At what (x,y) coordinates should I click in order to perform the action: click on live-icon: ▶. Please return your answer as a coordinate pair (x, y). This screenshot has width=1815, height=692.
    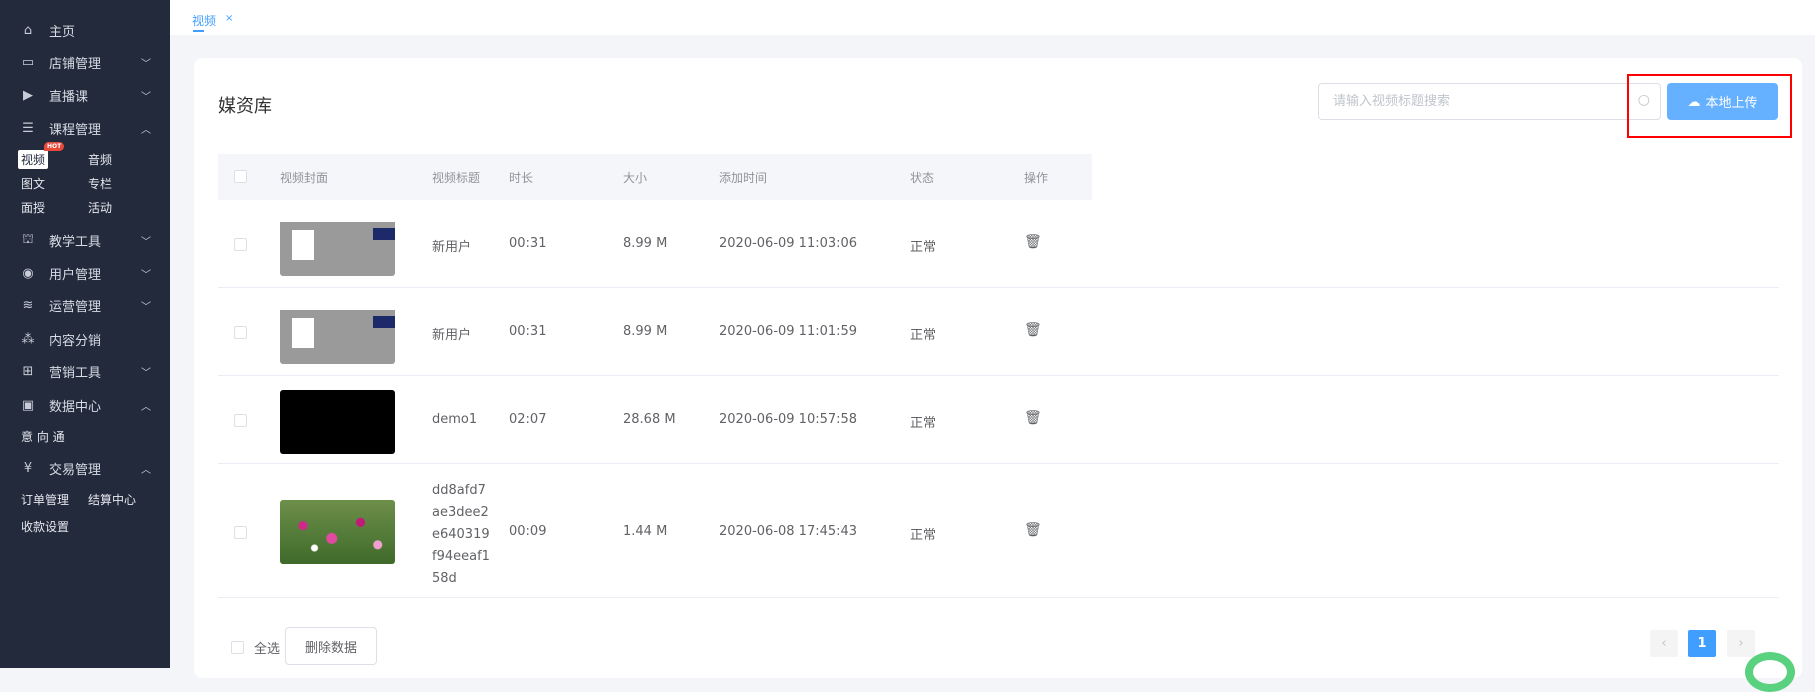
    Looking at the image, I should click on (28, 95).